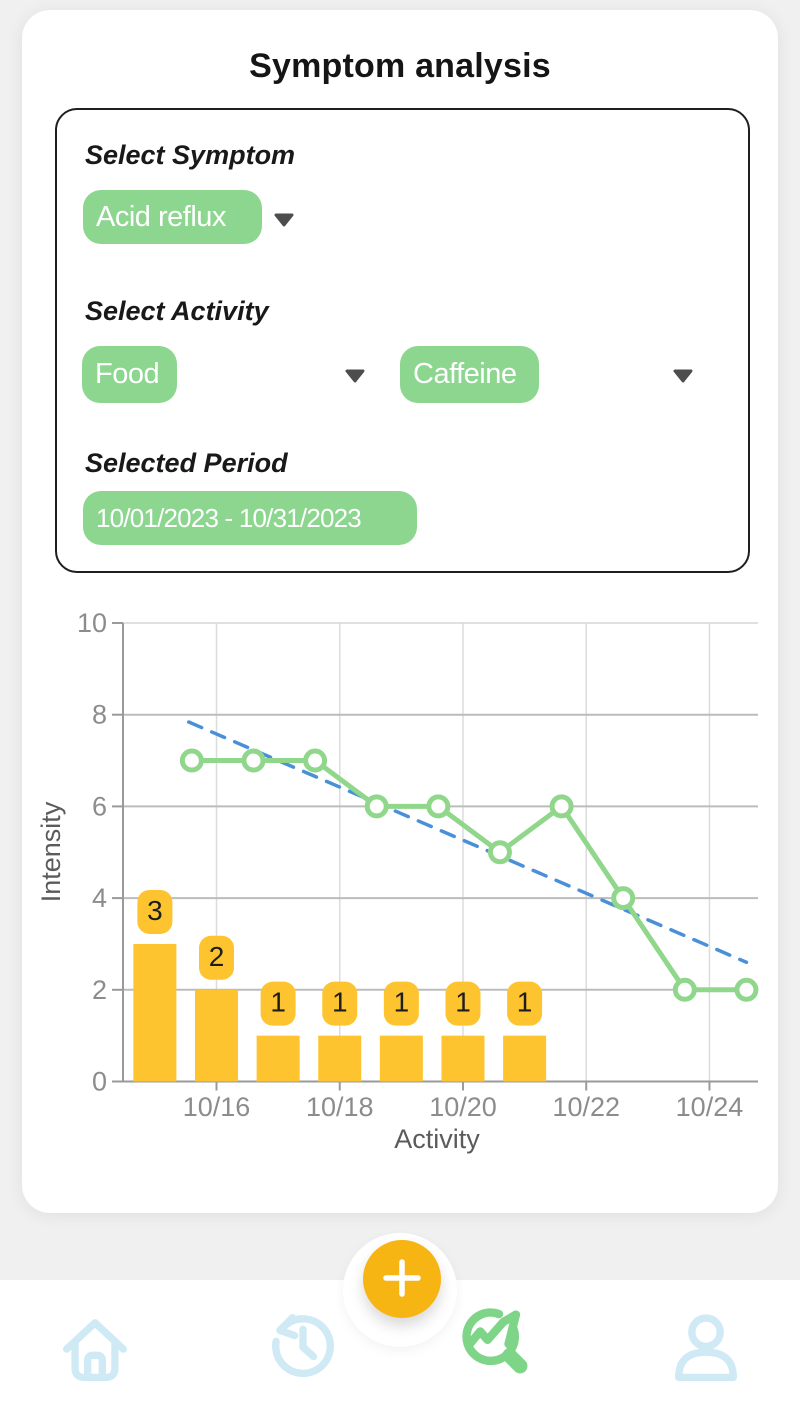 This screenshot has height=1422, width=800. I want to click on nav-profile, so click(706, 1349).